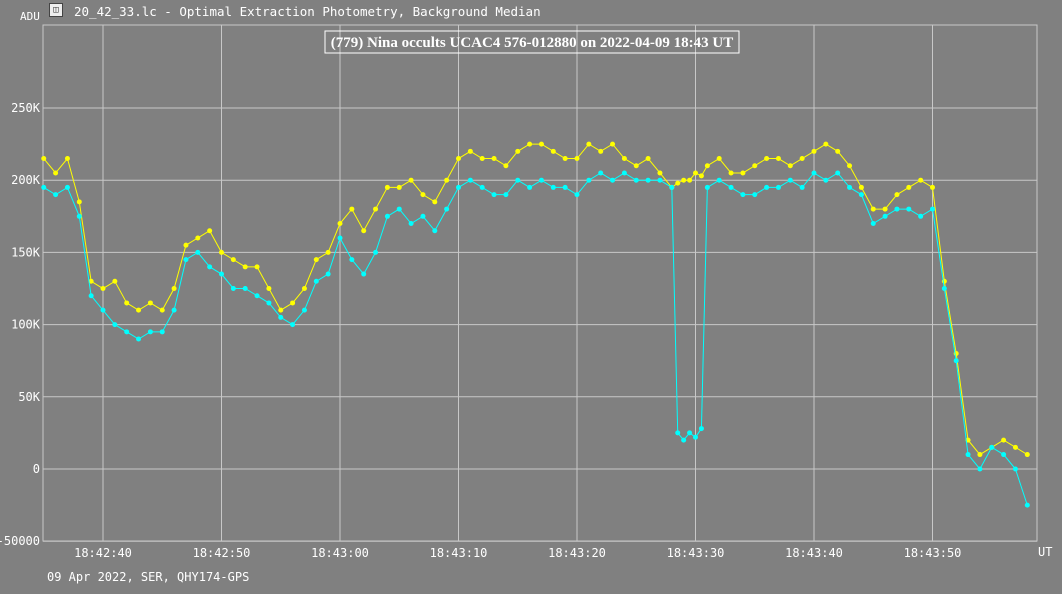  What do you see at coordinates (103, 553) in the screenshot?
I see `x-tick-label: 18:42:40` at bounding box center [103, 553].